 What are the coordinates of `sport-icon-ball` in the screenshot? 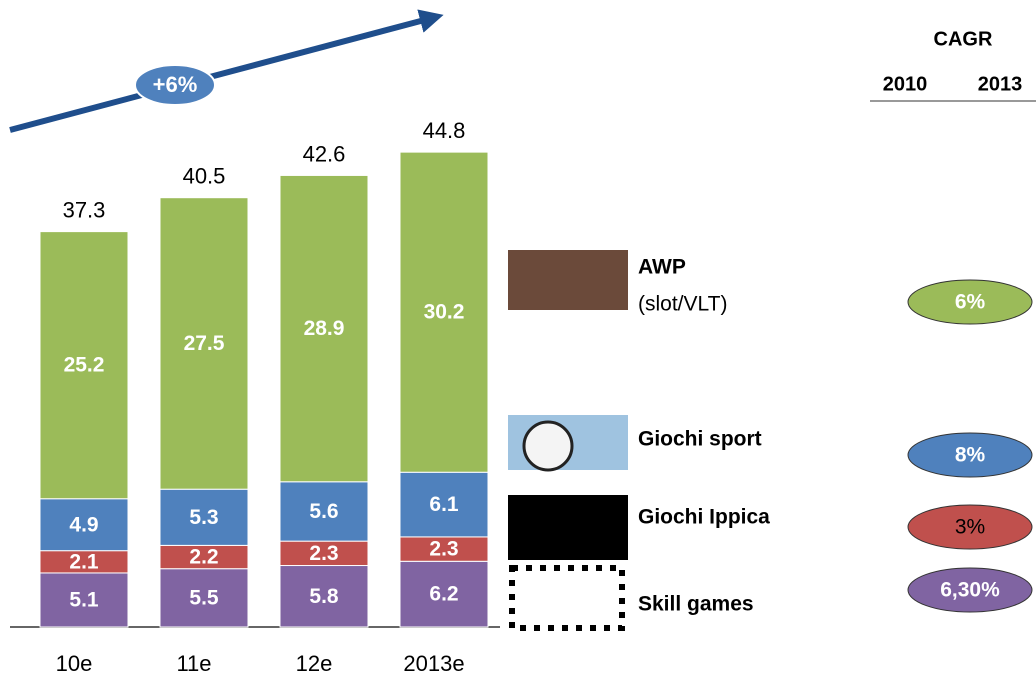 It's located at (548, 446).